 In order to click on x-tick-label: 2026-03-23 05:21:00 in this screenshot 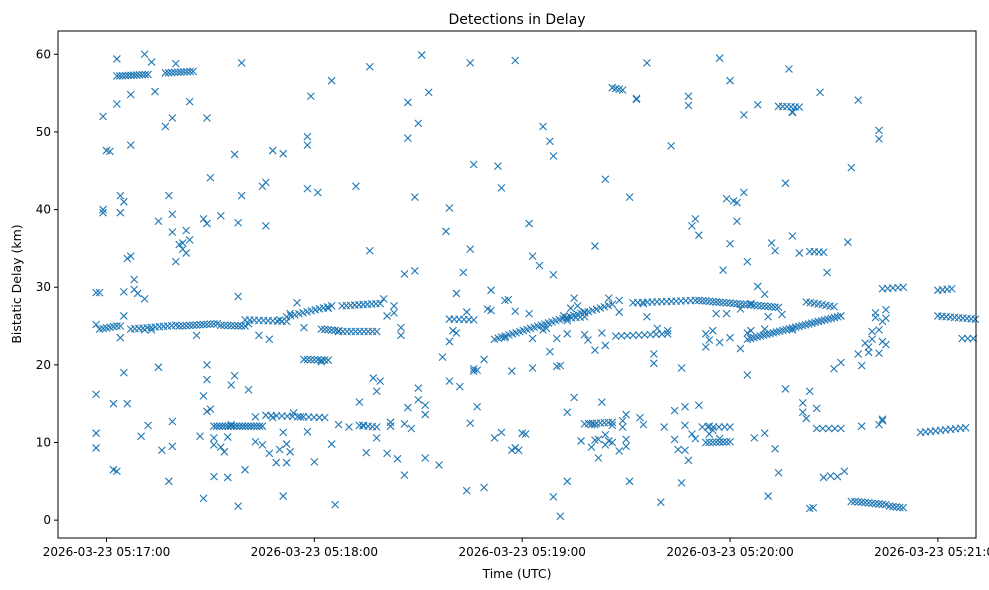, I will do `click(931, 552)`.